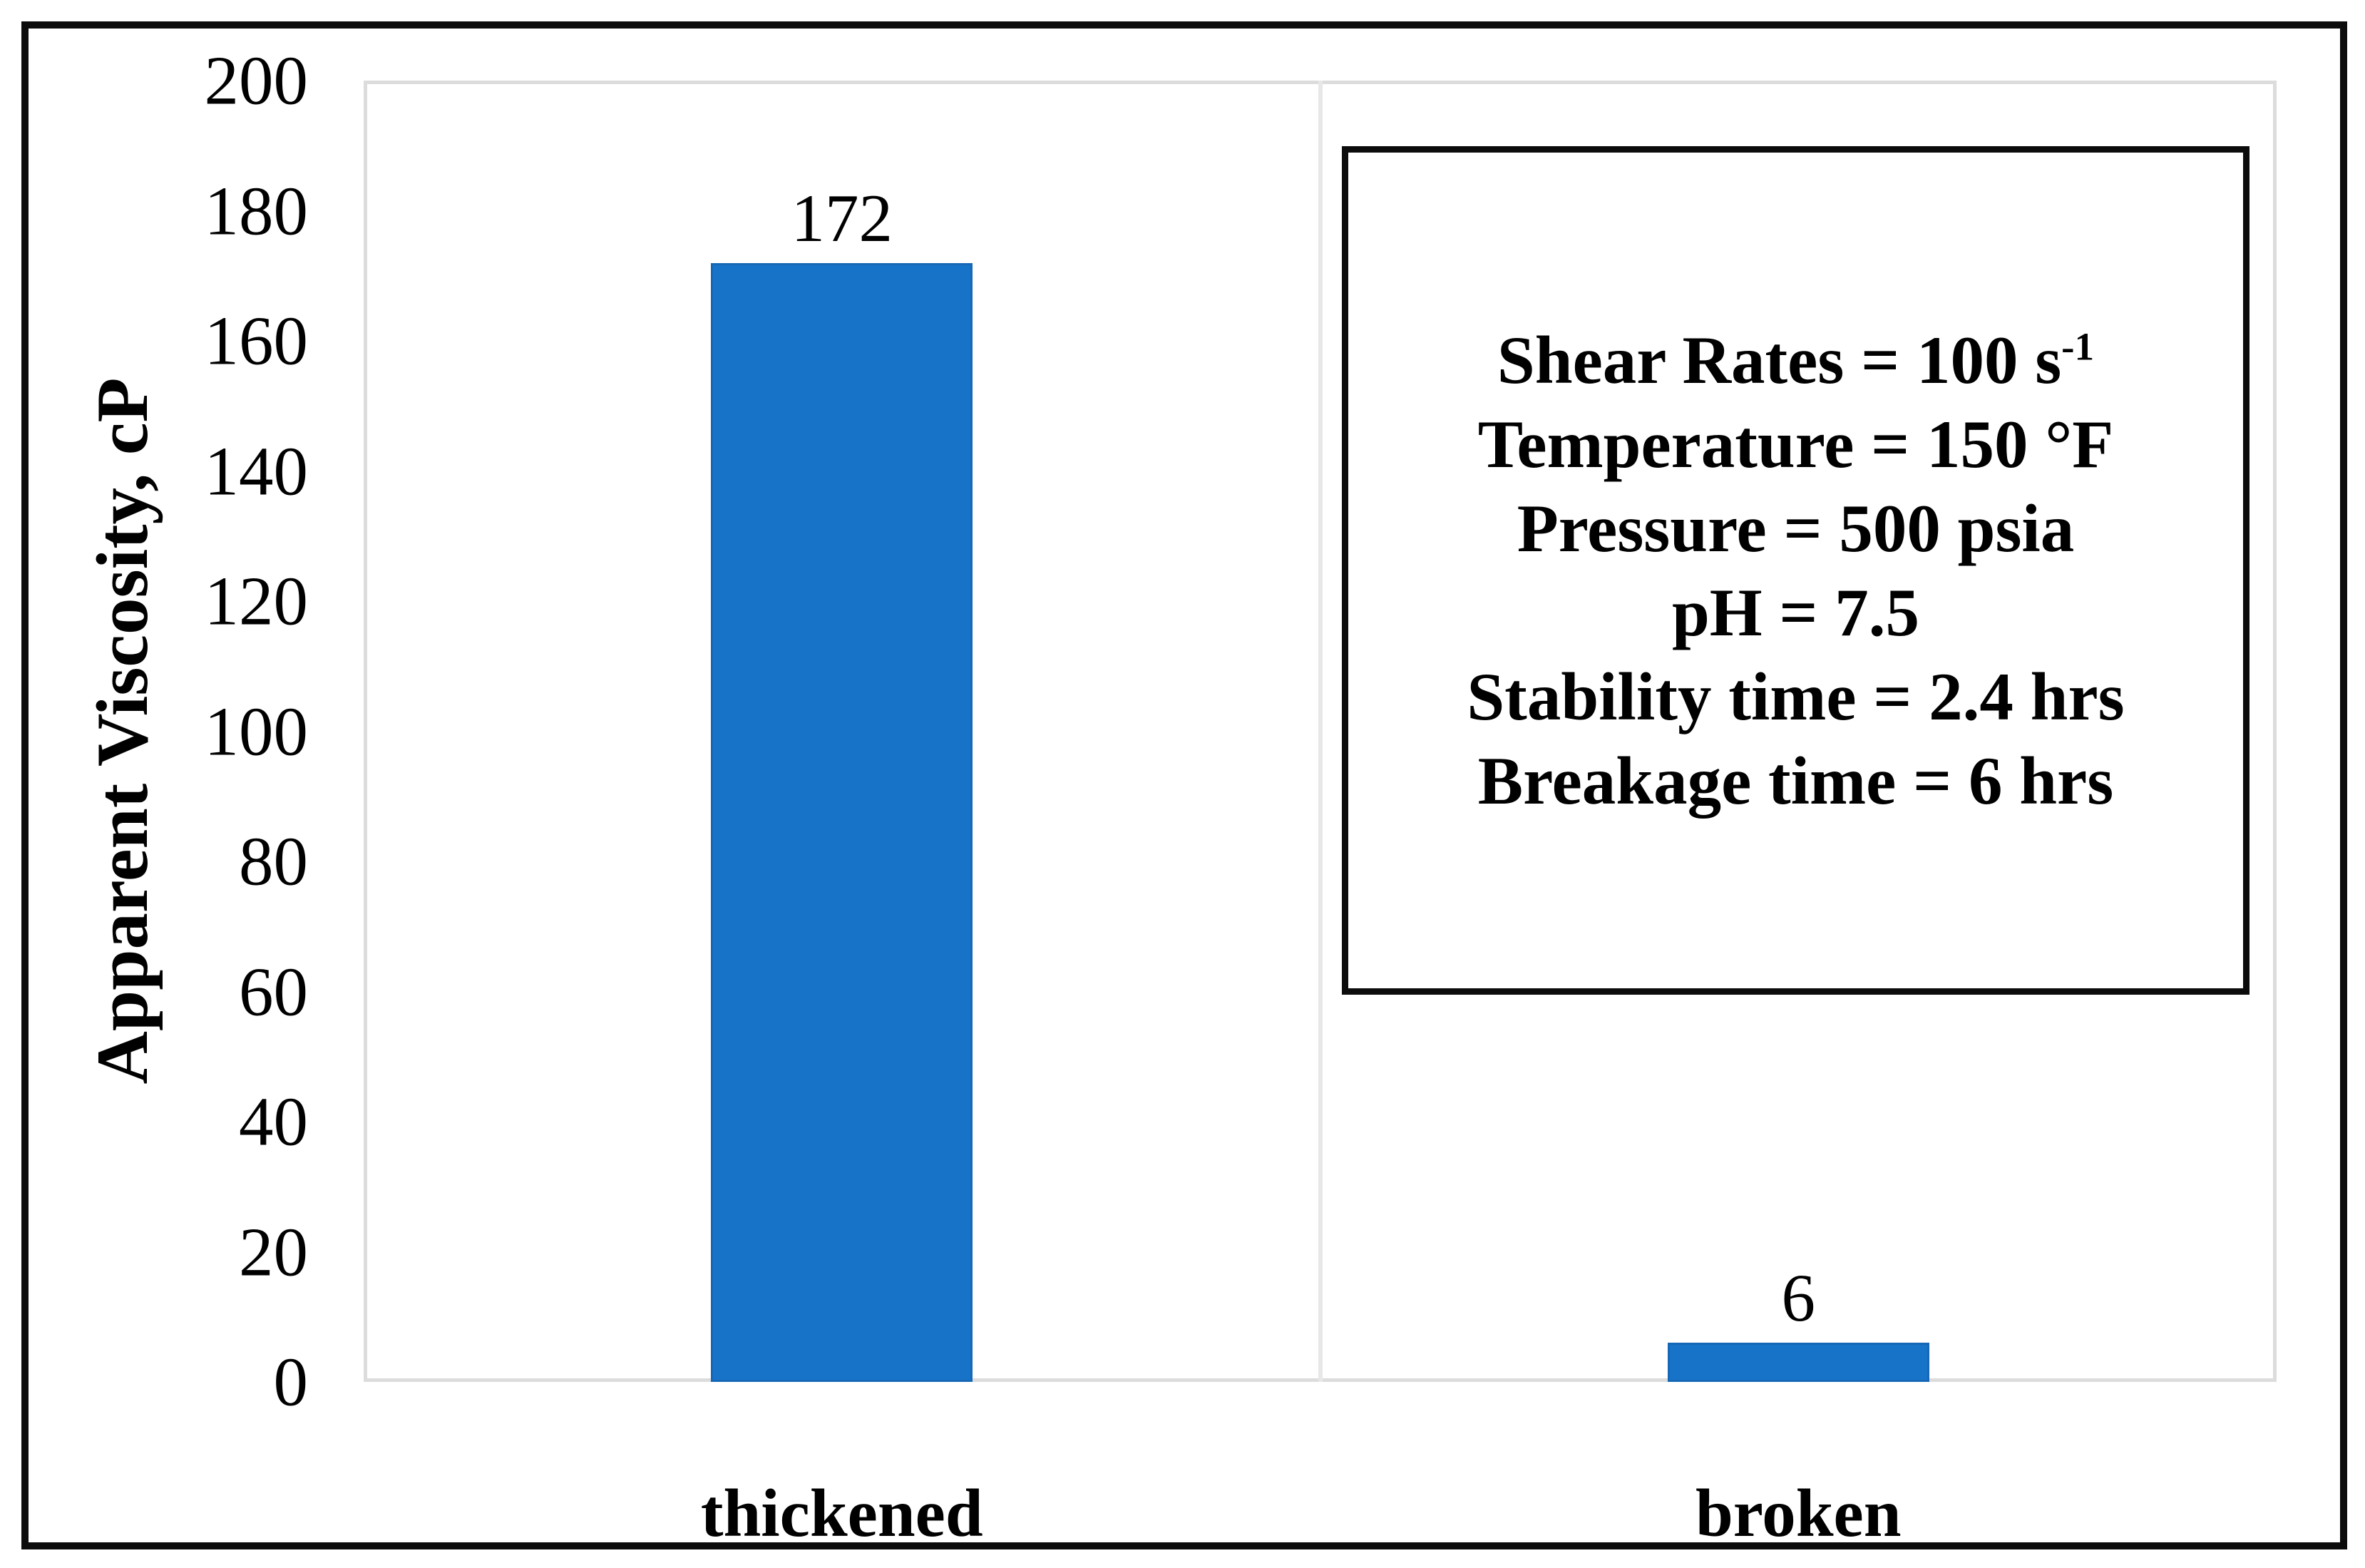 This screenshot has width=2365, height=1568. What do you see at coordinates (1796, 528) in the screenshot?
I see `annotation-line-3: Pressure = 500 psia` at bounding box center [1796, 528].